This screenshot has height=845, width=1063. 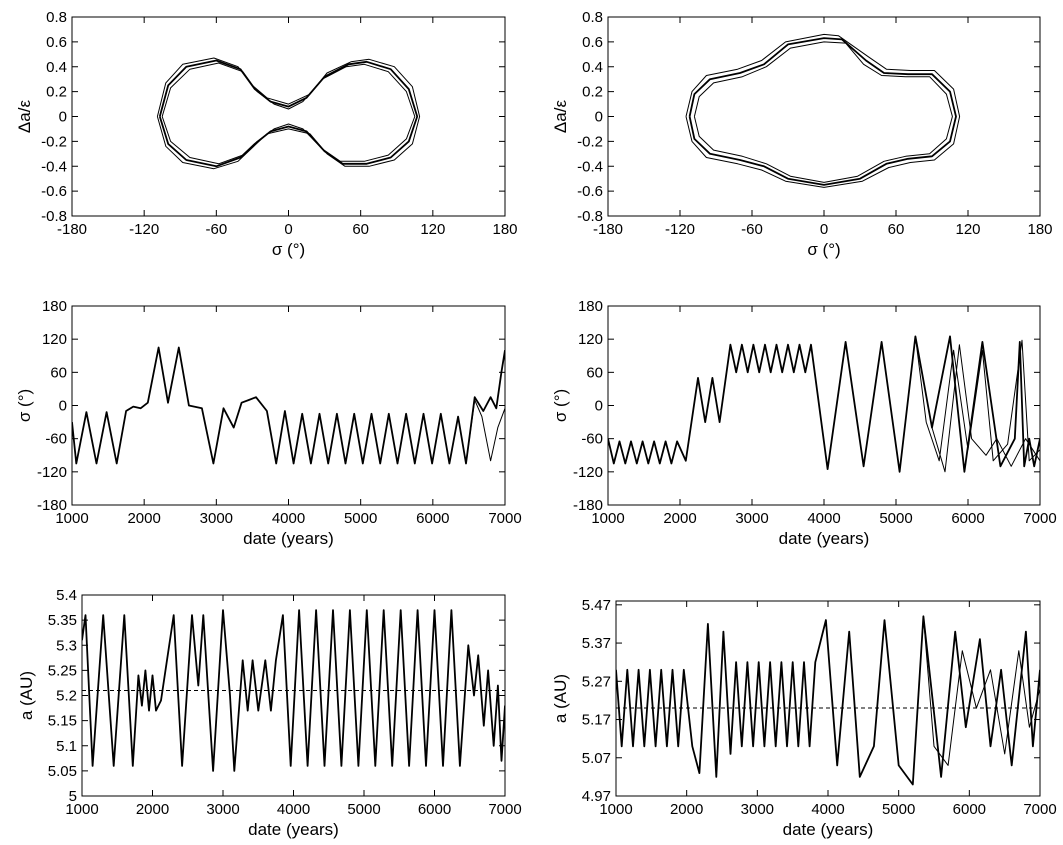 I want to click on y-tick-label: 5.47, so click(x=596, y=605).